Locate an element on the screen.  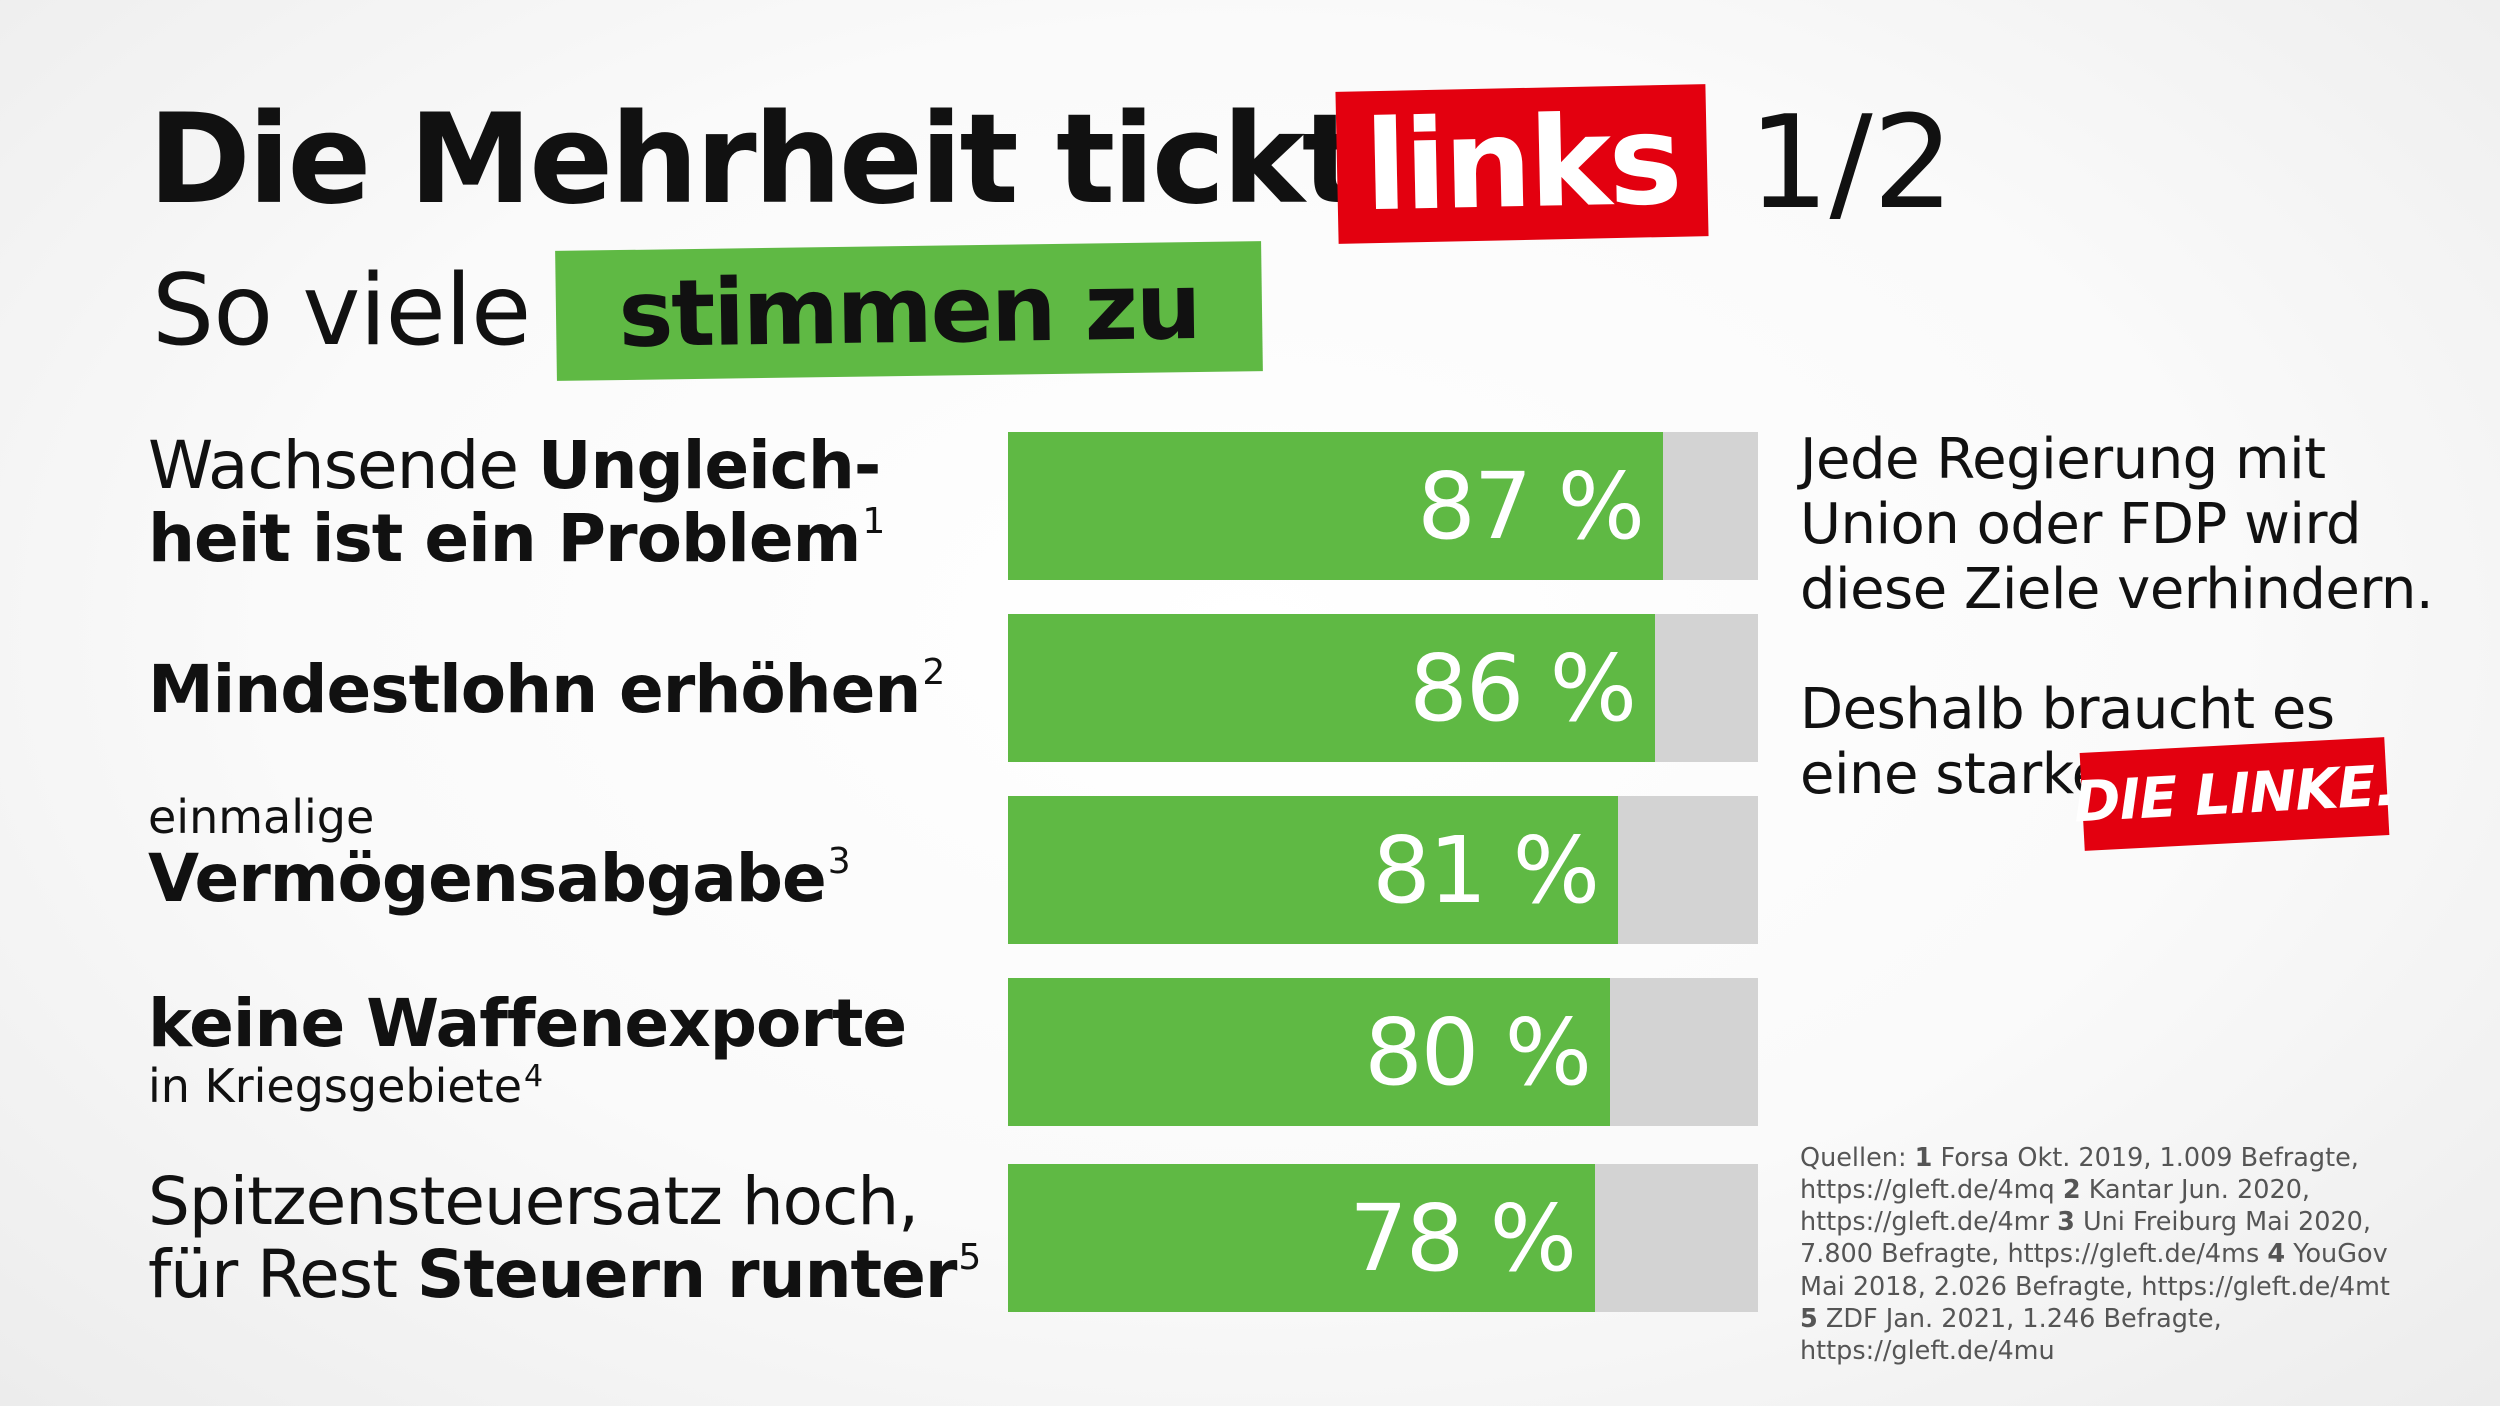
bar-track: 80 % is located at coordinates (1383, 1052).